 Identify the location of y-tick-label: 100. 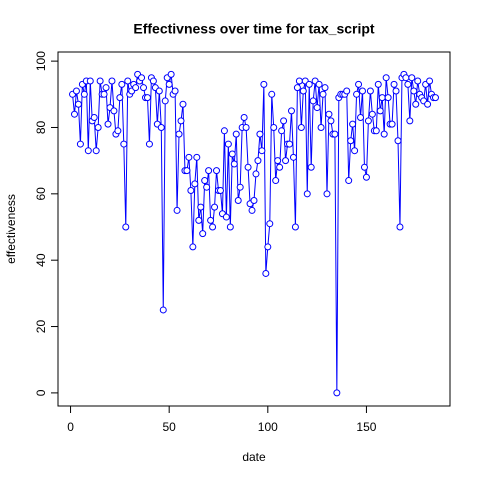
(41, 61).